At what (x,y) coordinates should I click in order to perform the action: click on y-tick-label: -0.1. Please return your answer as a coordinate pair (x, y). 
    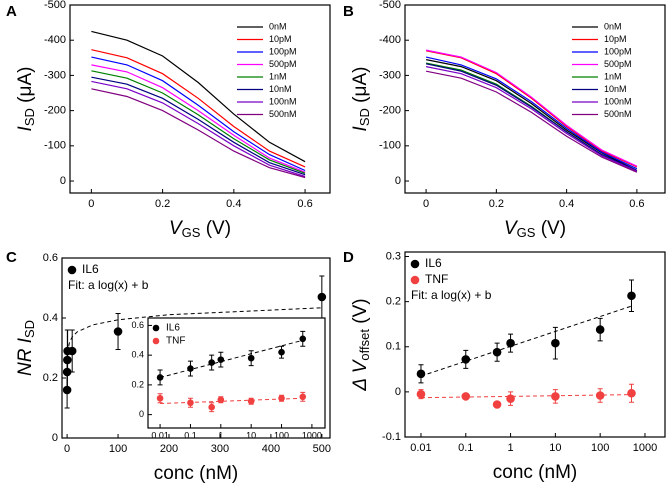
    Looking at the image, I should click on (391, 437).